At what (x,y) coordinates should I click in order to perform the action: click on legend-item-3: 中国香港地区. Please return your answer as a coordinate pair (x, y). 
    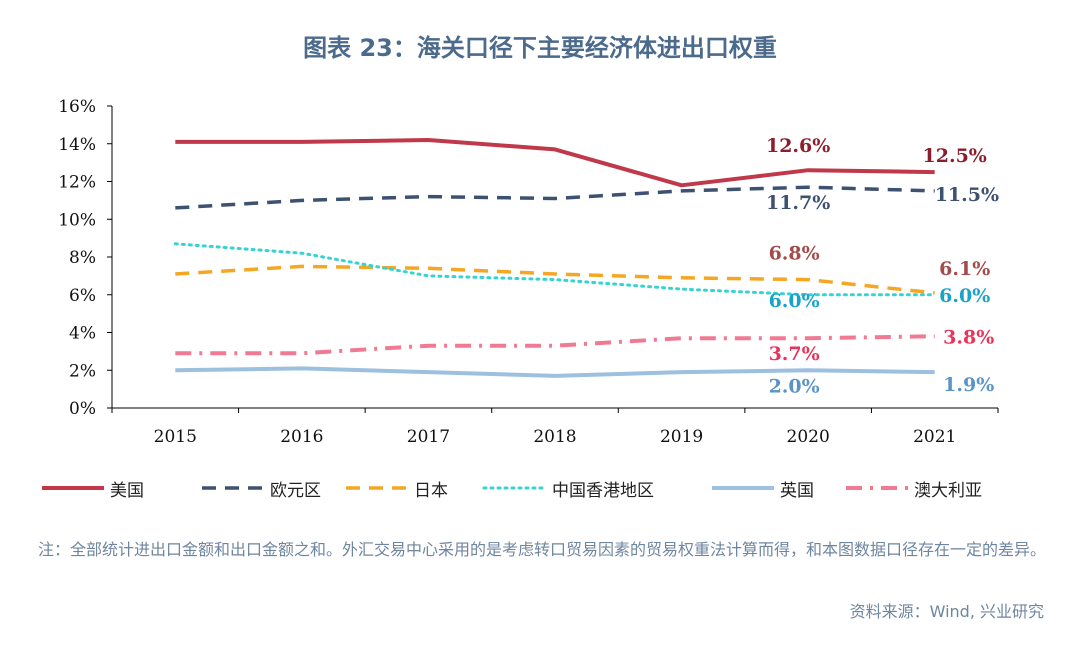
    Looking at the image, I should click on (568, 488).